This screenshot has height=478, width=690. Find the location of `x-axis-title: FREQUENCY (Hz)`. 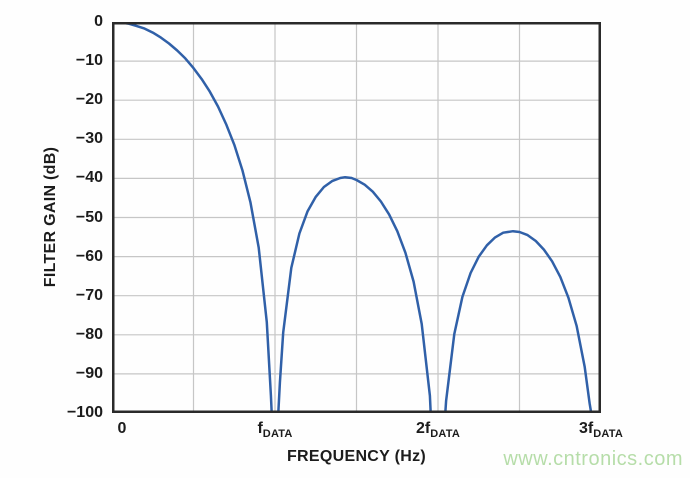

x-axis-title: FREQUENCY (Hz) is located at coordinates (356, 456).